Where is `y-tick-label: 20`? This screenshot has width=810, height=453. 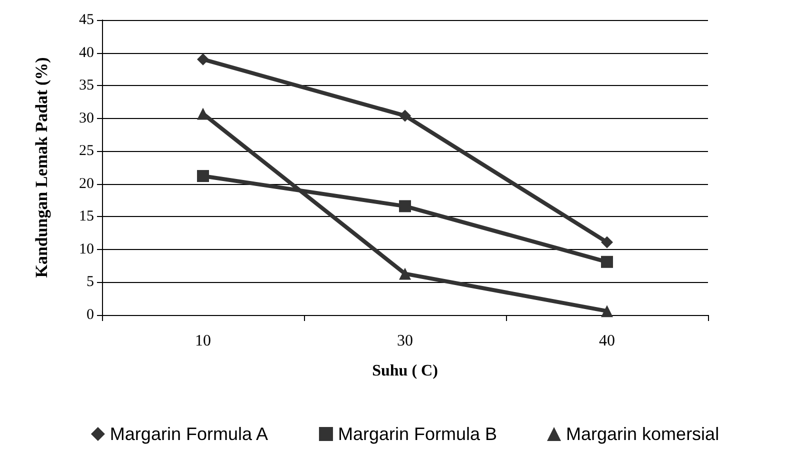
y-tick-label: 20 is located at coordinates (86, 184).